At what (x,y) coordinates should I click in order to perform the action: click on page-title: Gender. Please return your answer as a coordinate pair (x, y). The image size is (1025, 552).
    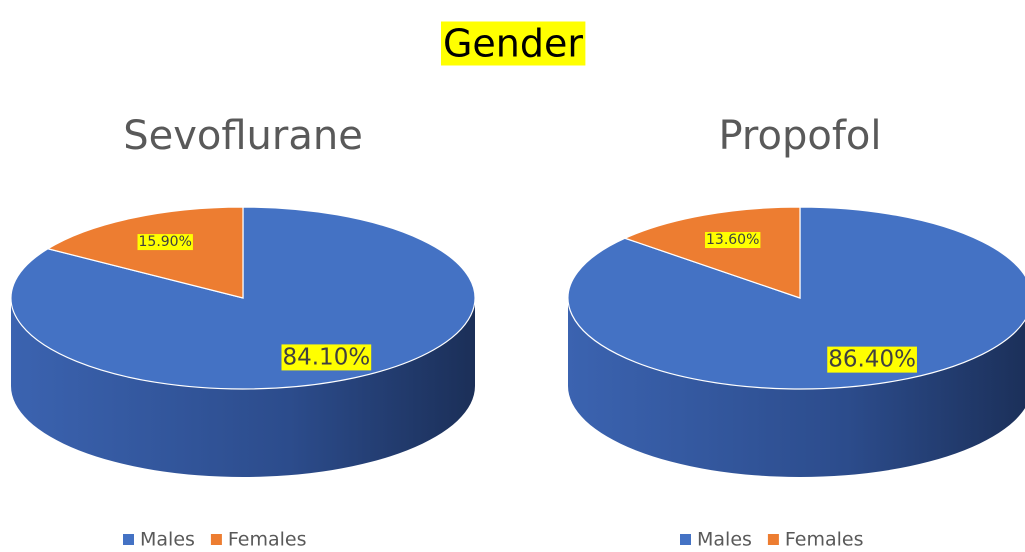
    Looking at the image, I should click on (513, 44).